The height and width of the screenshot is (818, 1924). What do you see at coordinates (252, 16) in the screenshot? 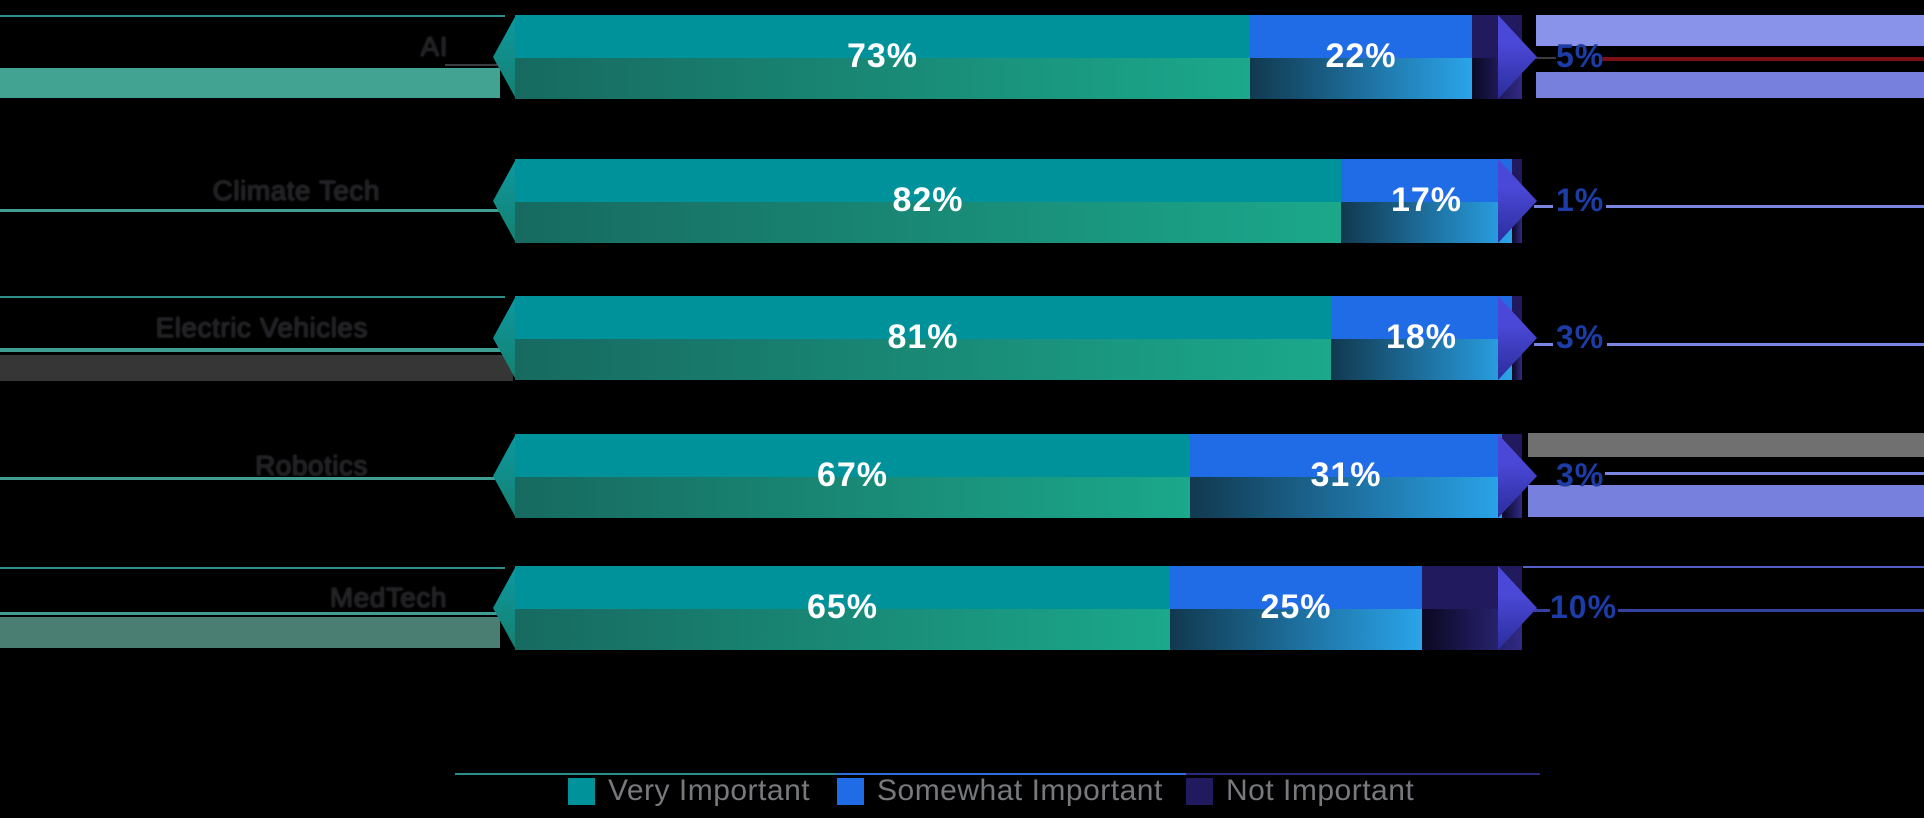
I see `row-ai-left-top-line` at bounding box center [252, 16].